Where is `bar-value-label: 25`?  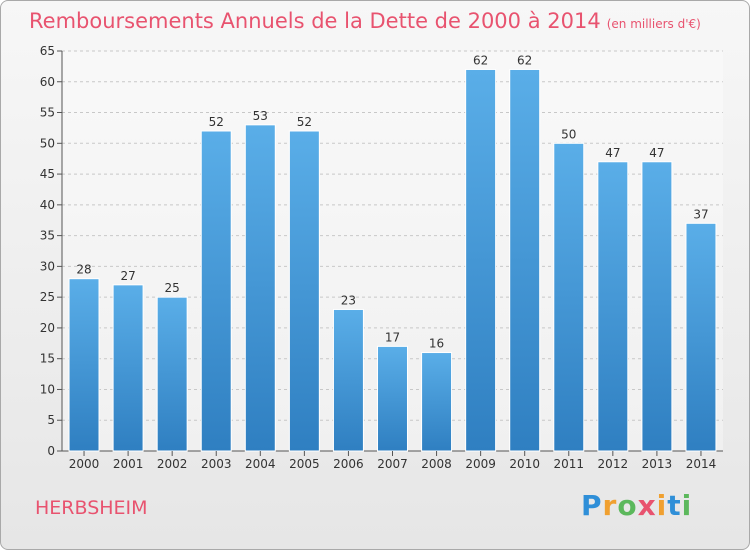
bar-value-label: 25 is located at coordinates (172, 288).